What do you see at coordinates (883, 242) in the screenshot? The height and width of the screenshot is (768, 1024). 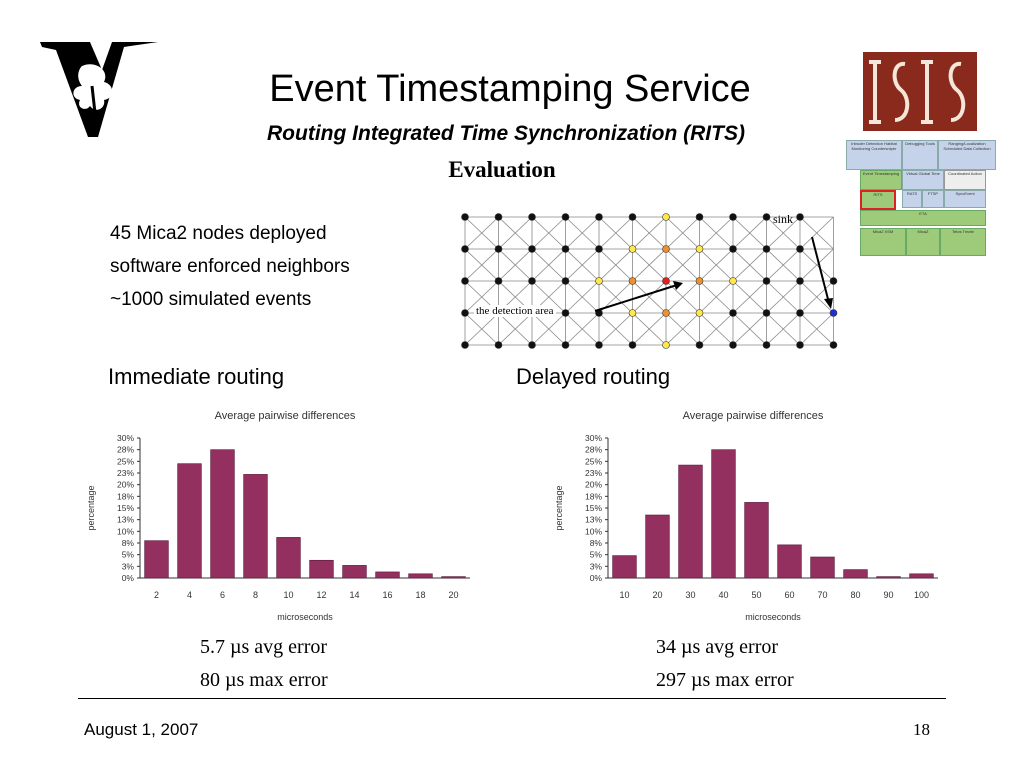 I see `stack-mica2-block: Mica2 XSM` at bounding box center [883, 242].